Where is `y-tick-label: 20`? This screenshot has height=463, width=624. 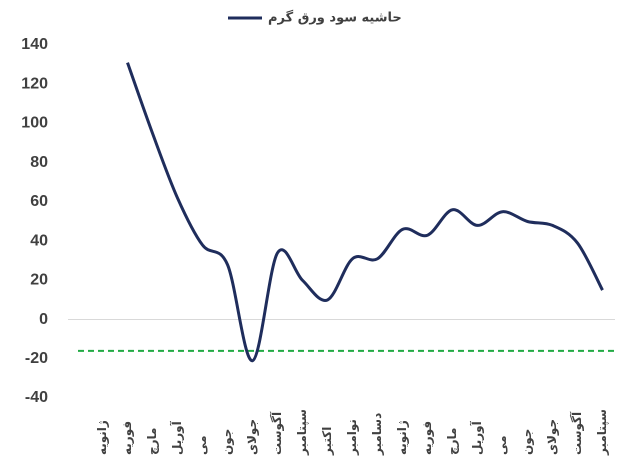
y-tick-label: 20 is located at coordinates (39, 280).